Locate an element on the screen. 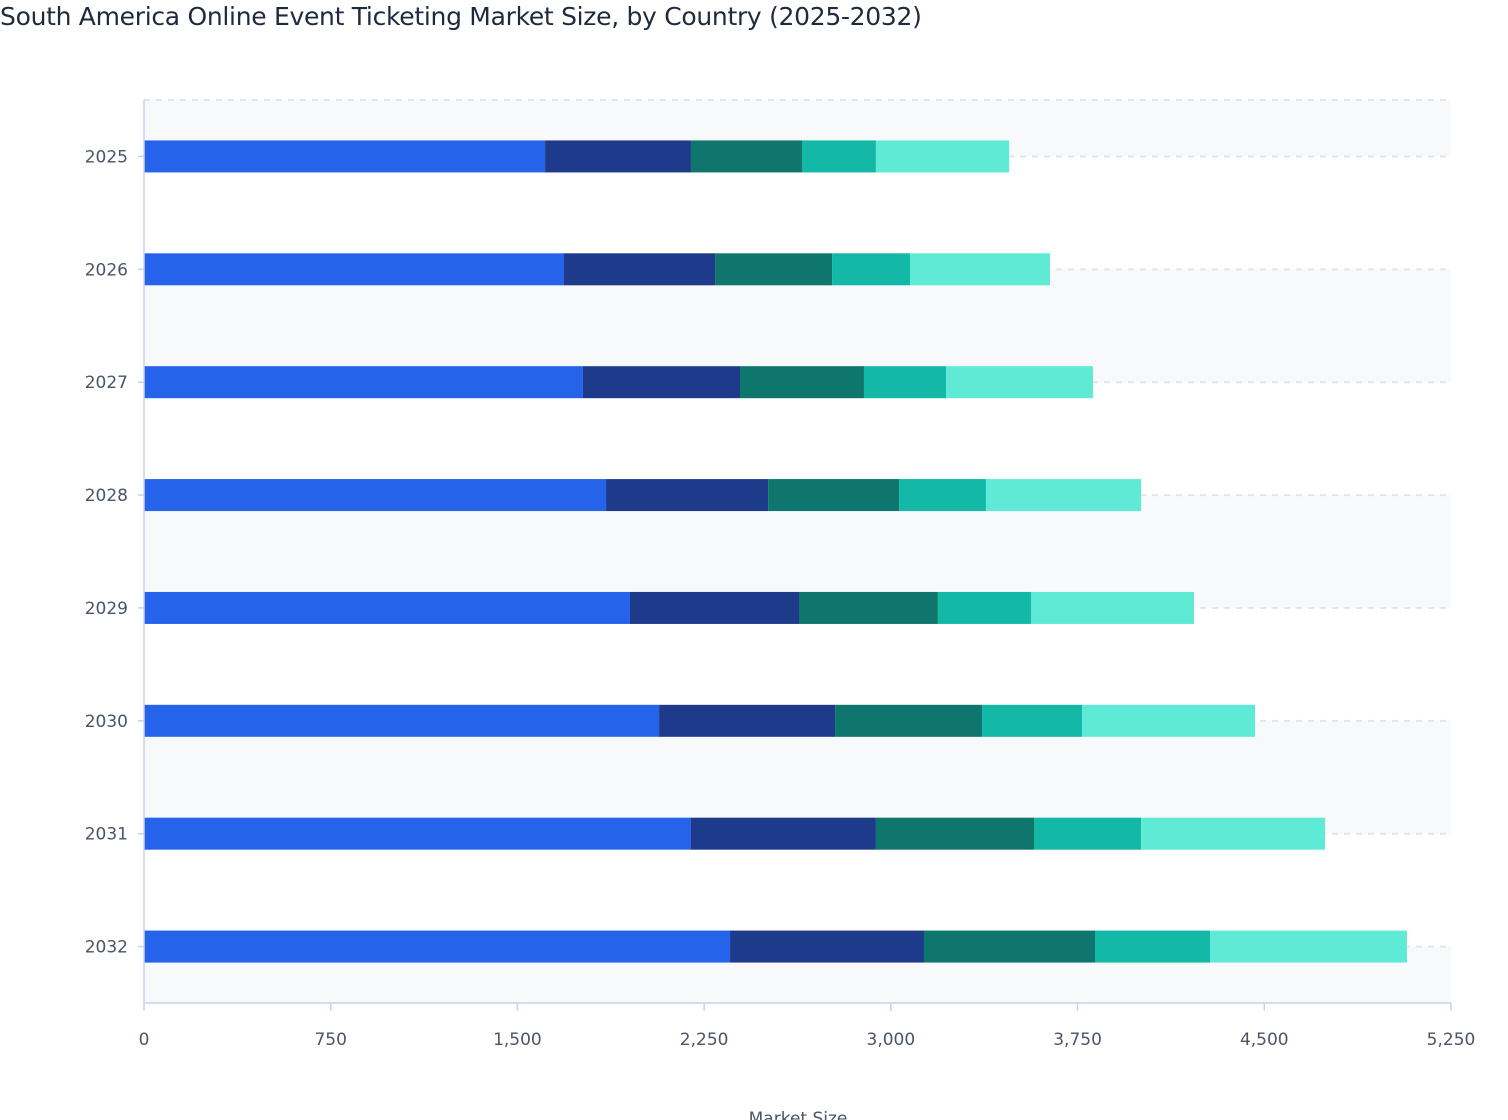 This screenshot has height=1120, width=1508. y-tick-label: 2026 is located at coordinates (106, 270).